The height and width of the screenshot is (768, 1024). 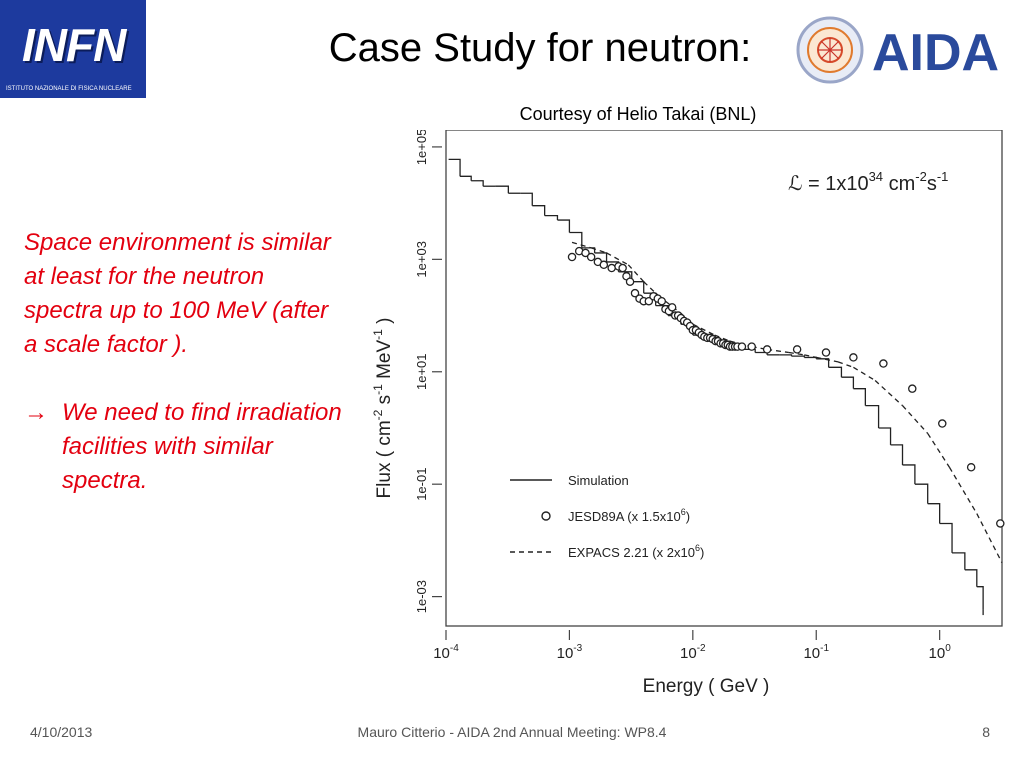 I want to click on legend-jesd-marker, so click(x=546, y=516).